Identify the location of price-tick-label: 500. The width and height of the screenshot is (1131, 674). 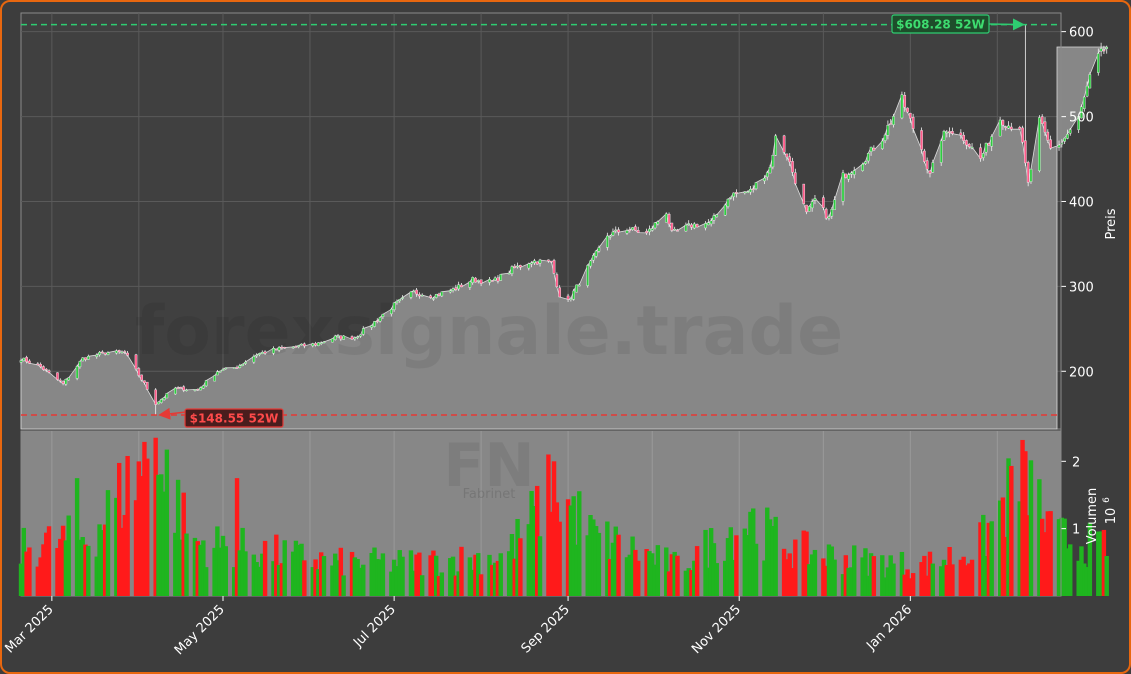
(1081, 118).